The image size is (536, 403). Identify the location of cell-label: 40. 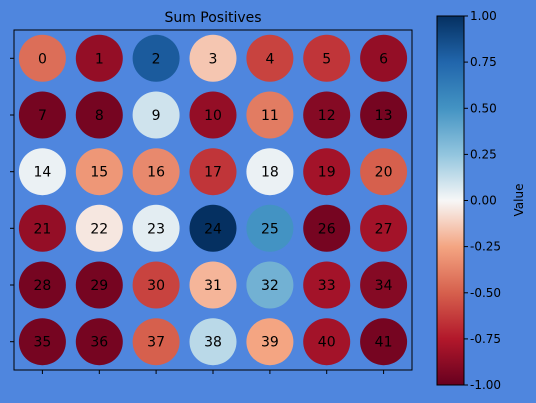
(327, 343).